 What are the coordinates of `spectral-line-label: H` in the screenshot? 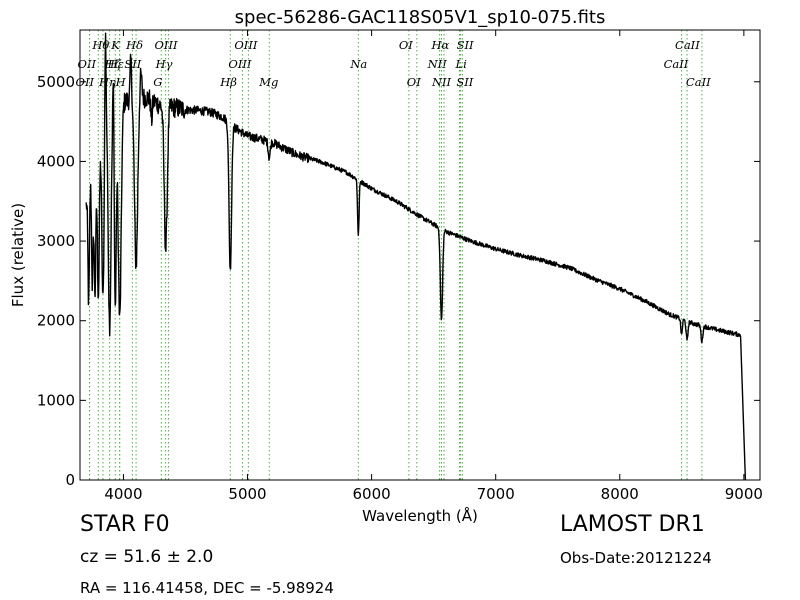 It's located at (121, 82).